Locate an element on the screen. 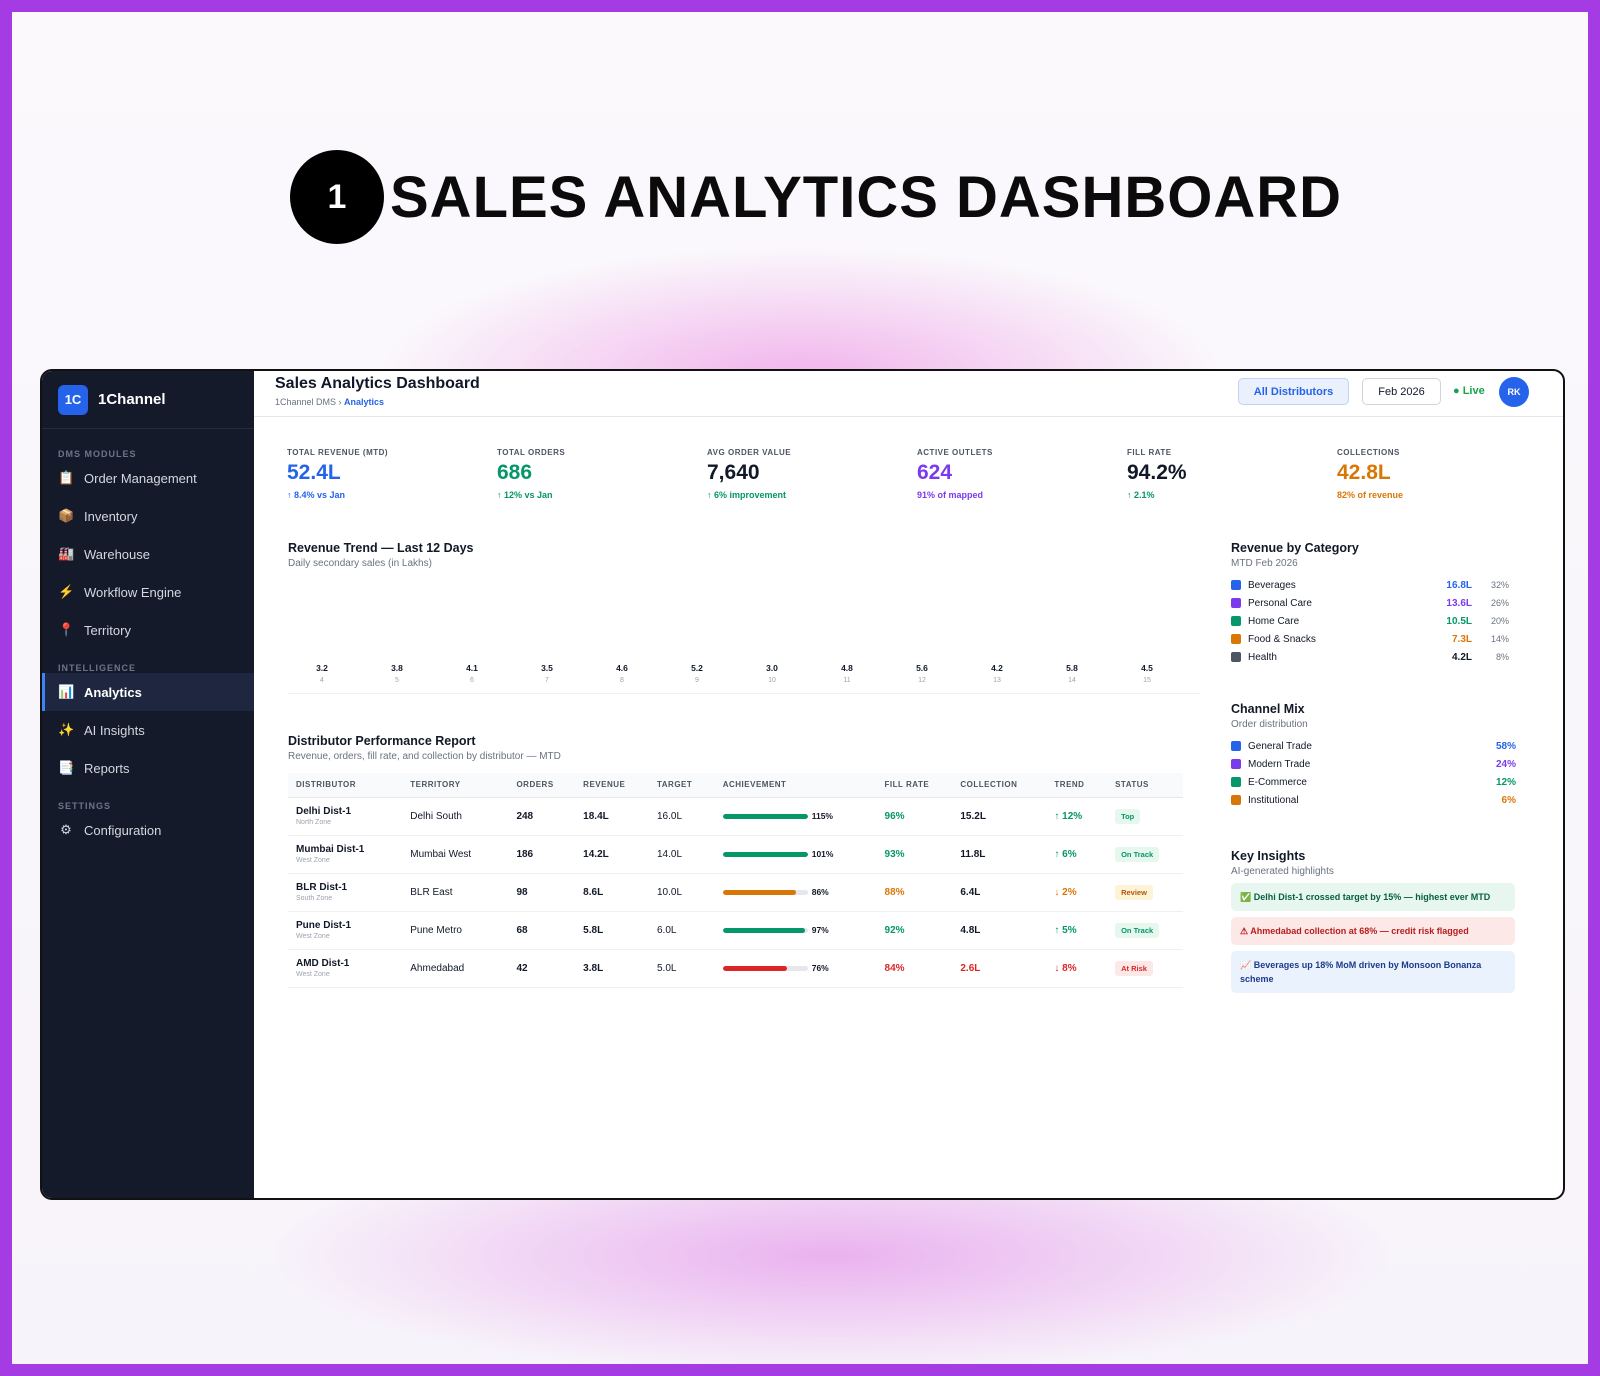 This screenshot has width=1600, height=1376. category-percent: 8% is located at coordinates (1502, 657).